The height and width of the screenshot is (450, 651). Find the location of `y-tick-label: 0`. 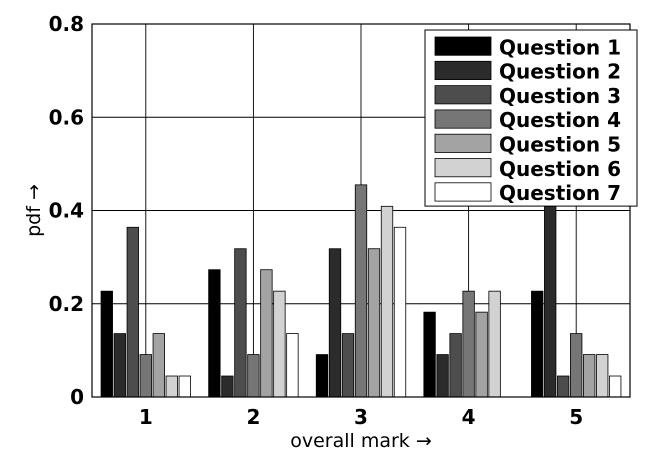

y-tick-label: 0 is located at coordinates (77, 397).